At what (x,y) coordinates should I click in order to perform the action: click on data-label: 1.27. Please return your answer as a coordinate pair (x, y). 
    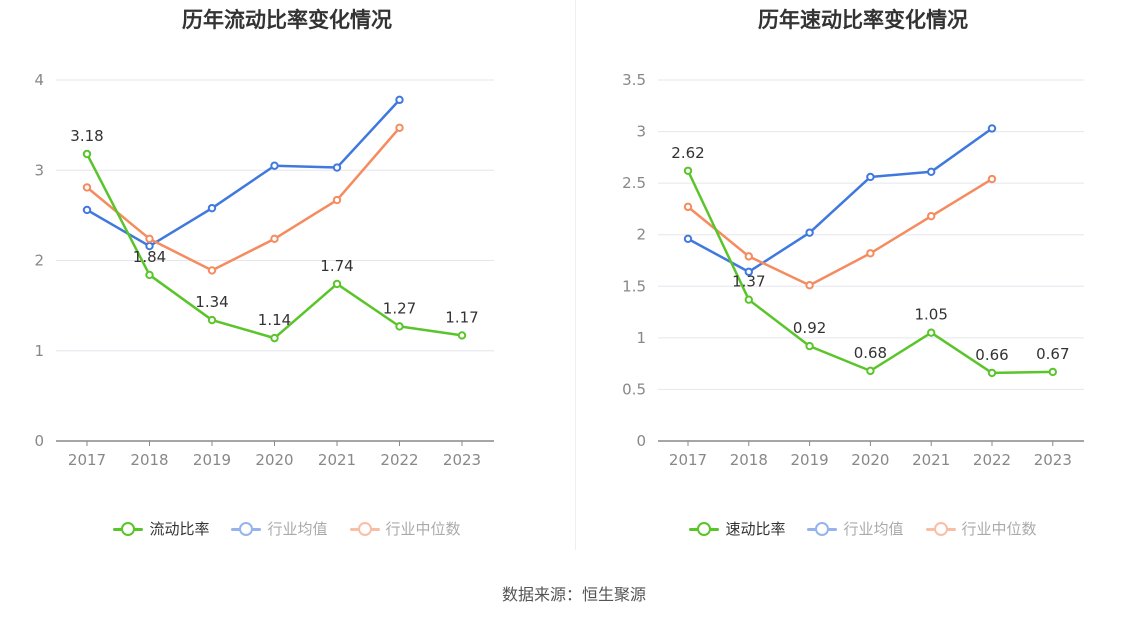
    Looking at the image, I should click on (399, 308).